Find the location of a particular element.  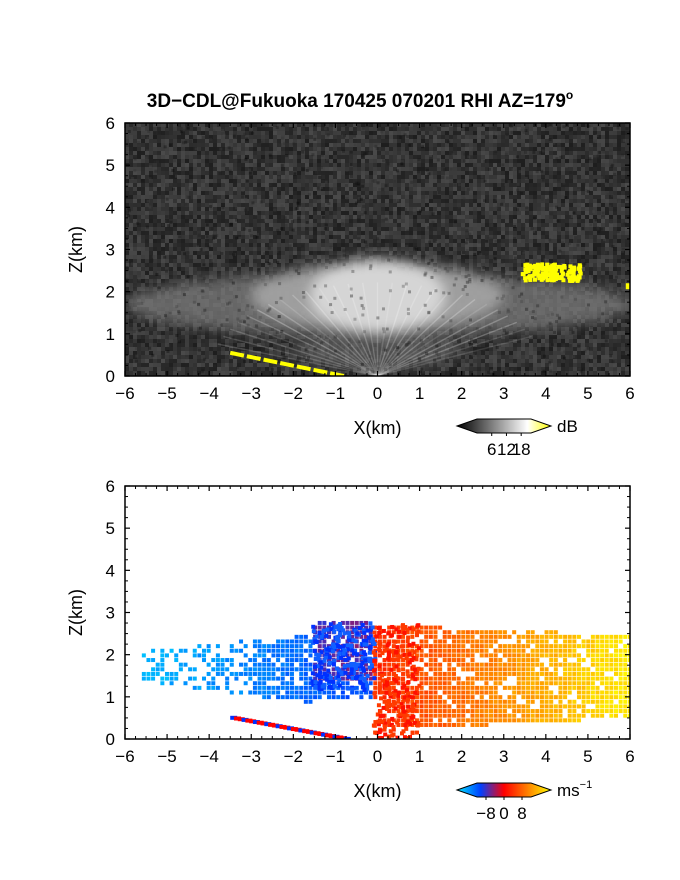

high-value-cell is located at coordinates (525, 271).